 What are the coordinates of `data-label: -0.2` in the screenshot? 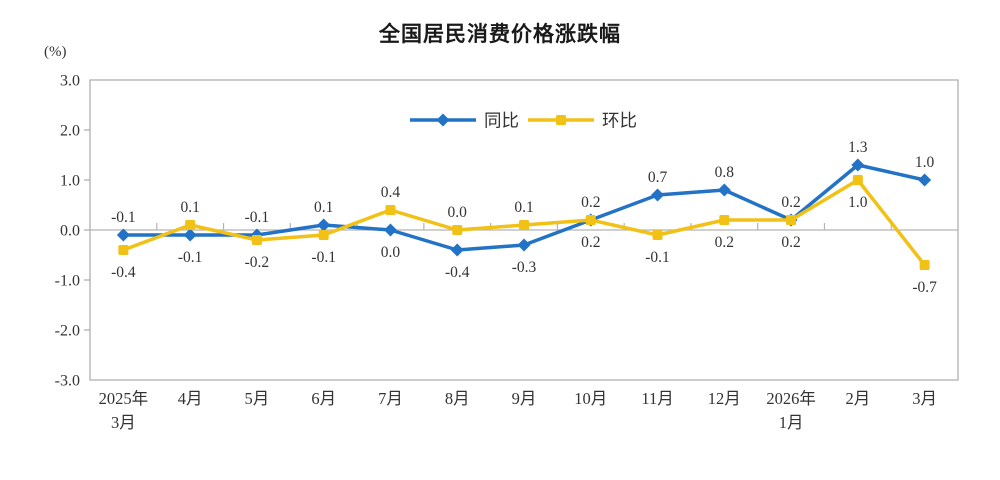 It's located at (257, 262).